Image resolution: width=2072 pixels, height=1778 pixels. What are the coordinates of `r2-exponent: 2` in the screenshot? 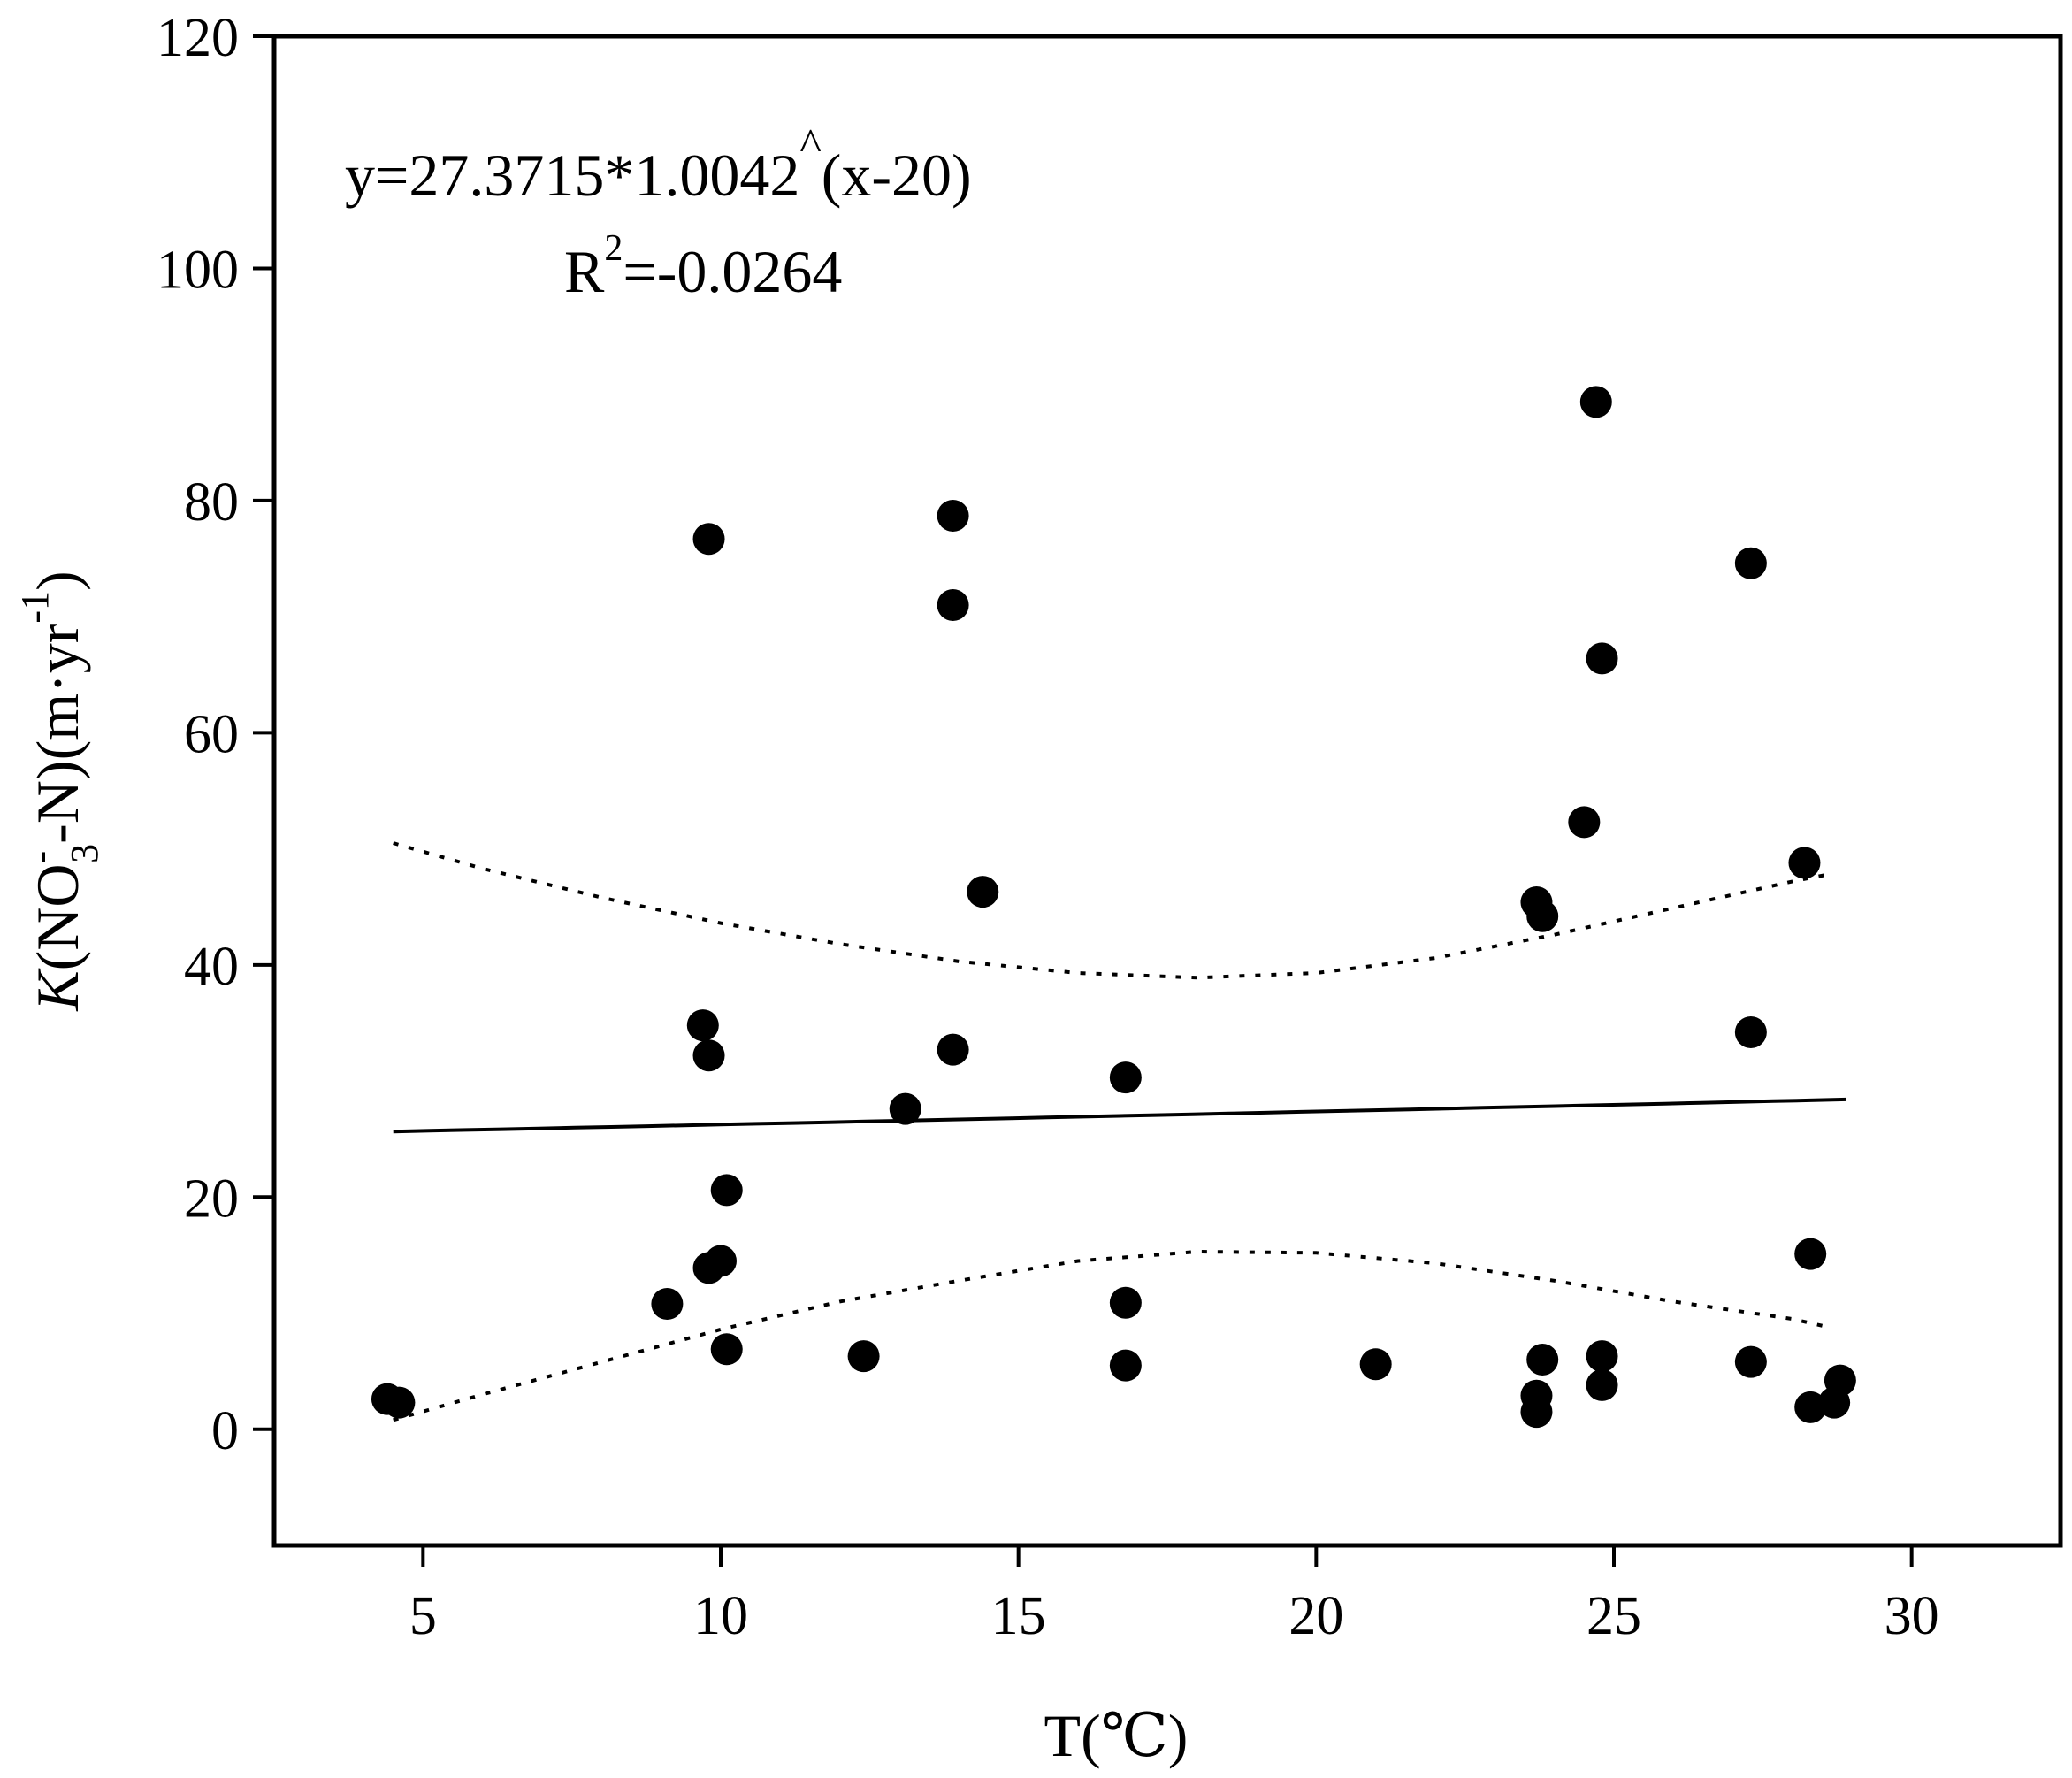 It's located at (613, 248).